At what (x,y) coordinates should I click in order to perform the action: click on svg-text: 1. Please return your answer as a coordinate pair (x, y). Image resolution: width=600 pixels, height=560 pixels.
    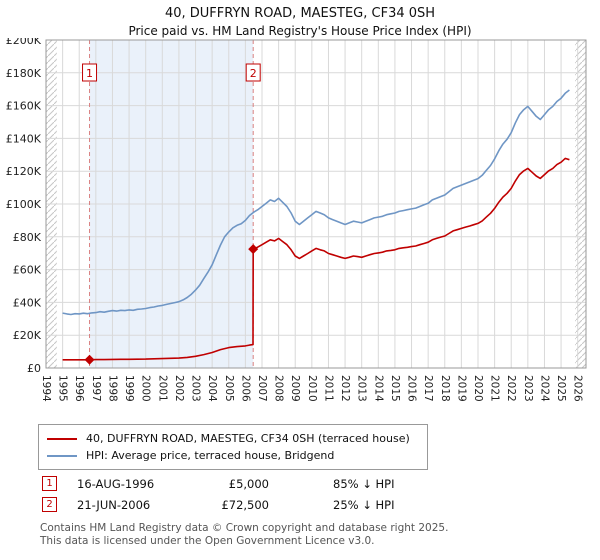
    Looking at the image, I should click on (89, 73).